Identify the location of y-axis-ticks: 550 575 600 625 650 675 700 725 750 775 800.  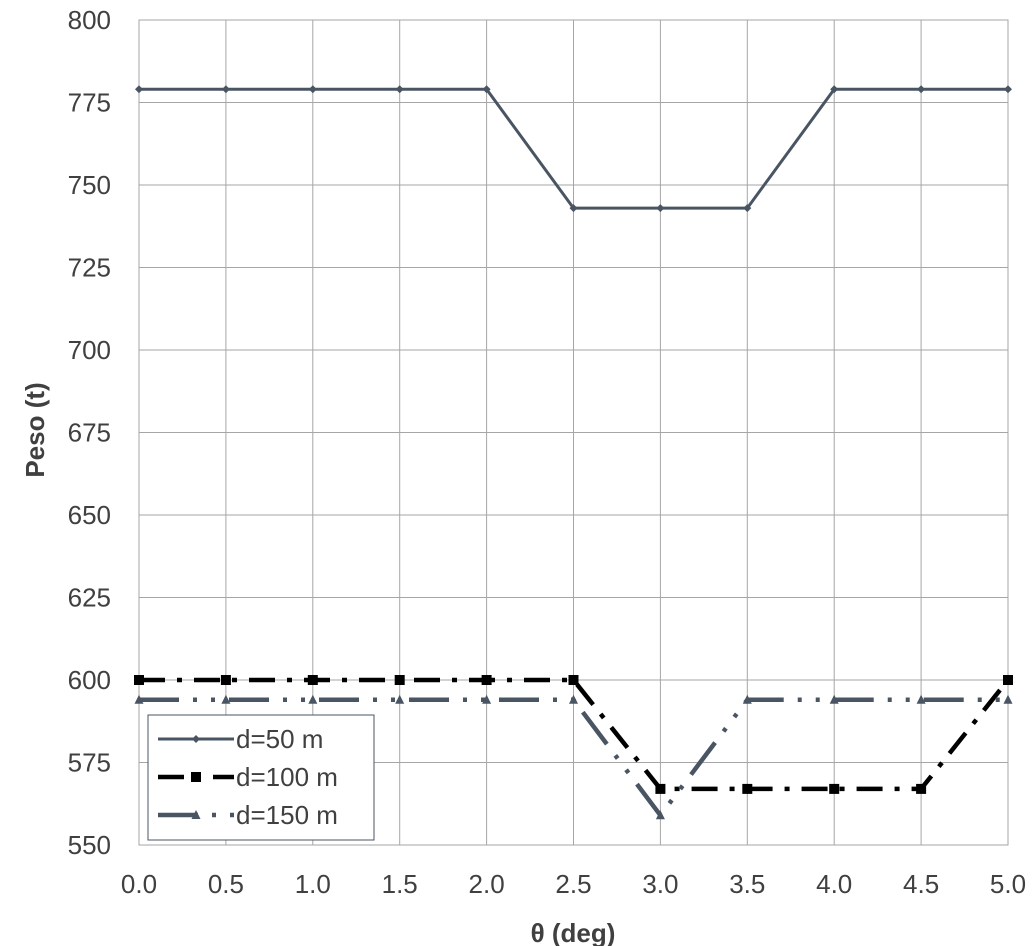
(89, 432).